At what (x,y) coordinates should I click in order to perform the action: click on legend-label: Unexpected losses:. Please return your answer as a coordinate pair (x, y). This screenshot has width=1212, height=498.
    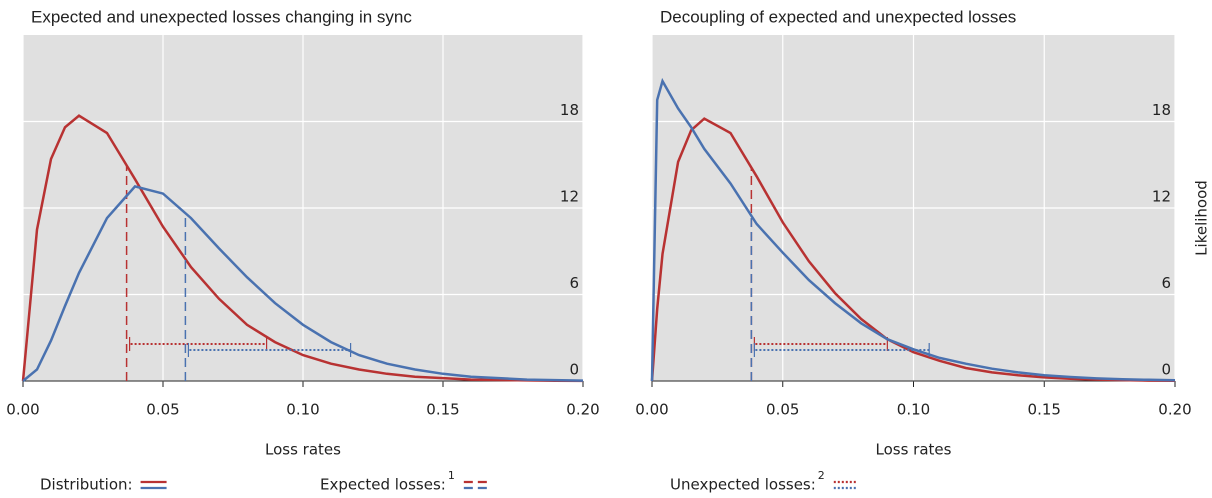
    Looking at the image, I should click on (743, 485).